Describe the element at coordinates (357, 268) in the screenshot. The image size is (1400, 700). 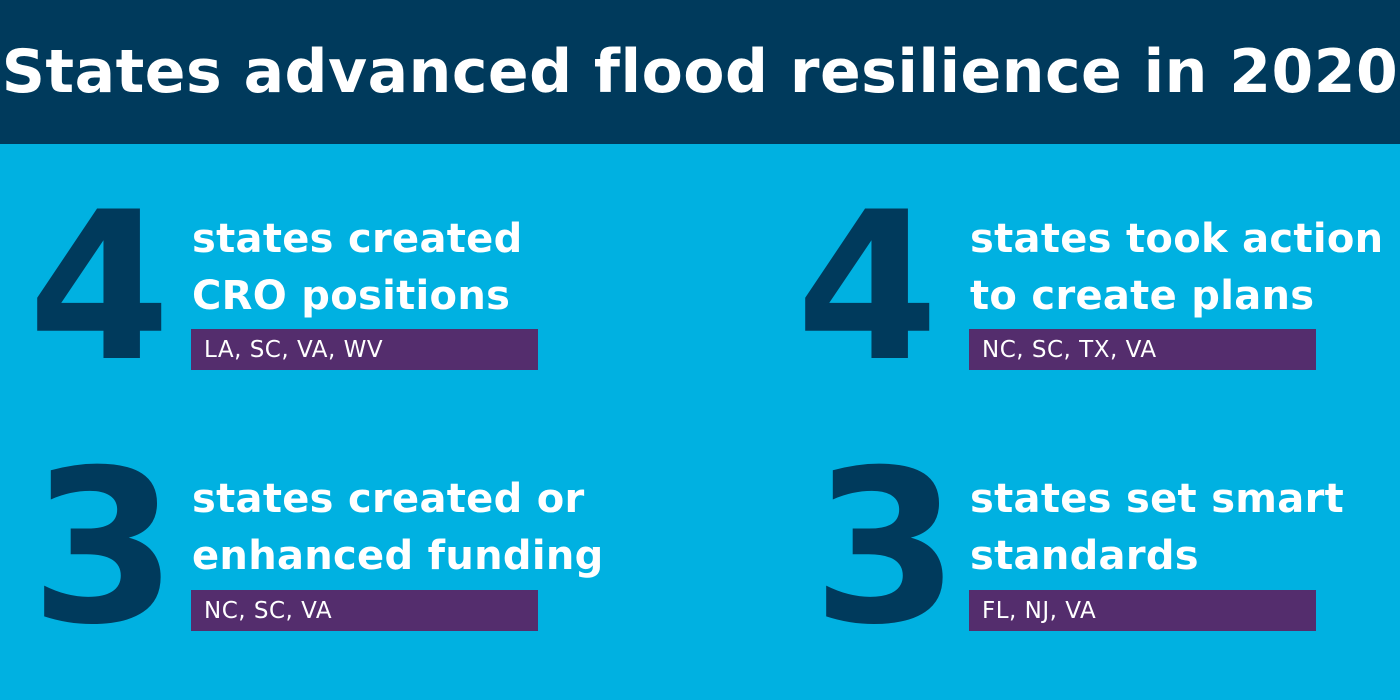
I see `stat-description: states created CRO positions` at that location.